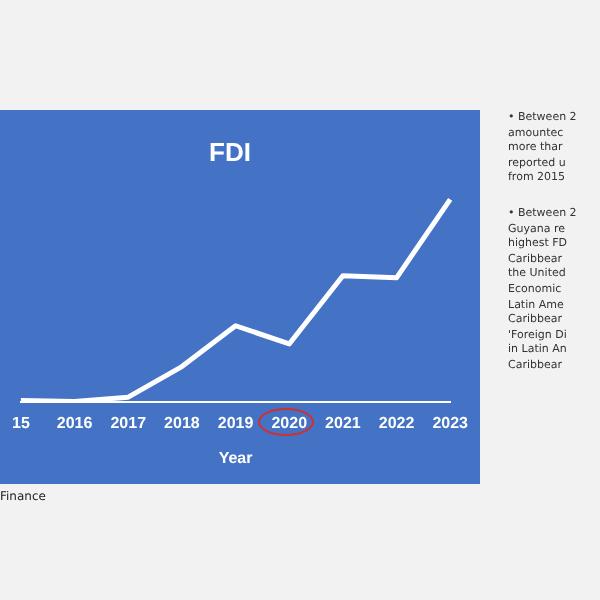 This screenshot has height=600, width=600. What do you see at coordinates (75, 422) in the screenshot?
I see `x-tick-label: 2016` at bounding box center [75, 422].